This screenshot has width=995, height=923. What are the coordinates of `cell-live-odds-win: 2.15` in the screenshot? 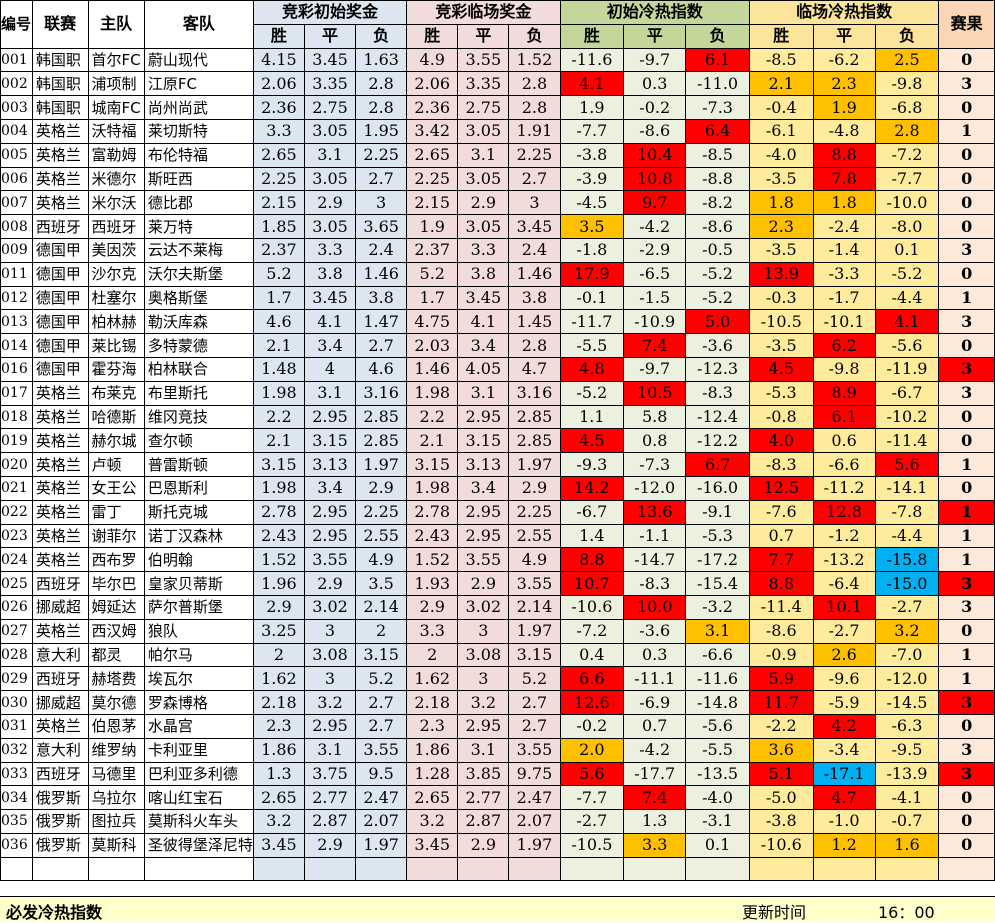 It's located at (432, 203).